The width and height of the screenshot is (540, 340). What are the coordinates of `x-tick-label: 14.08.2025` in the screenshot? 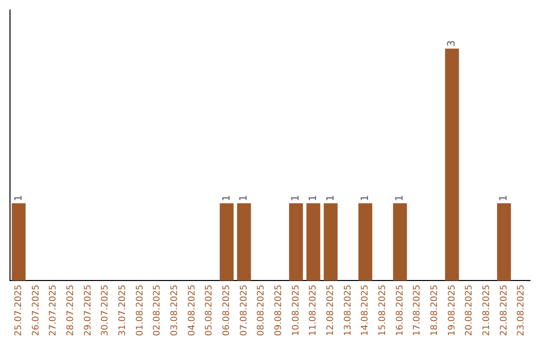 It's located at (365, 310).